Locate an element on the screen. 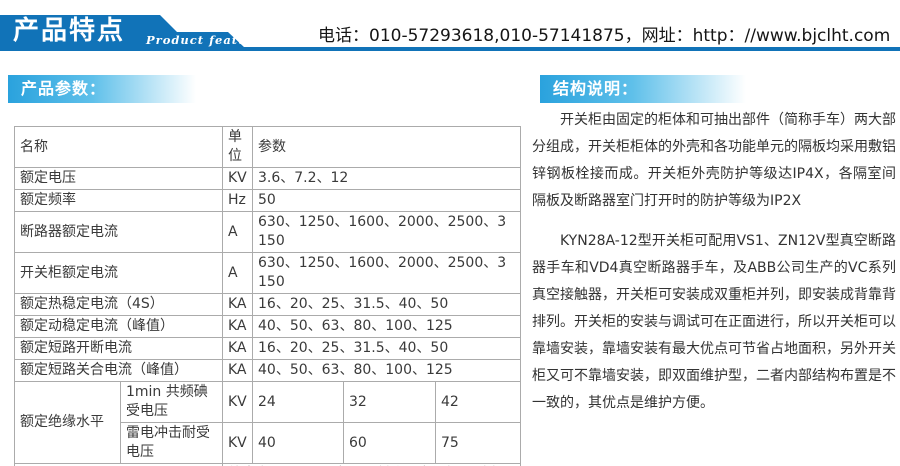 Image resolution: width=900 pixels, height=466 pixels. table-row: 额定短路关合电流（峰值） KA 40、50、63、80、100、125 is located at coordinates (267, 370).